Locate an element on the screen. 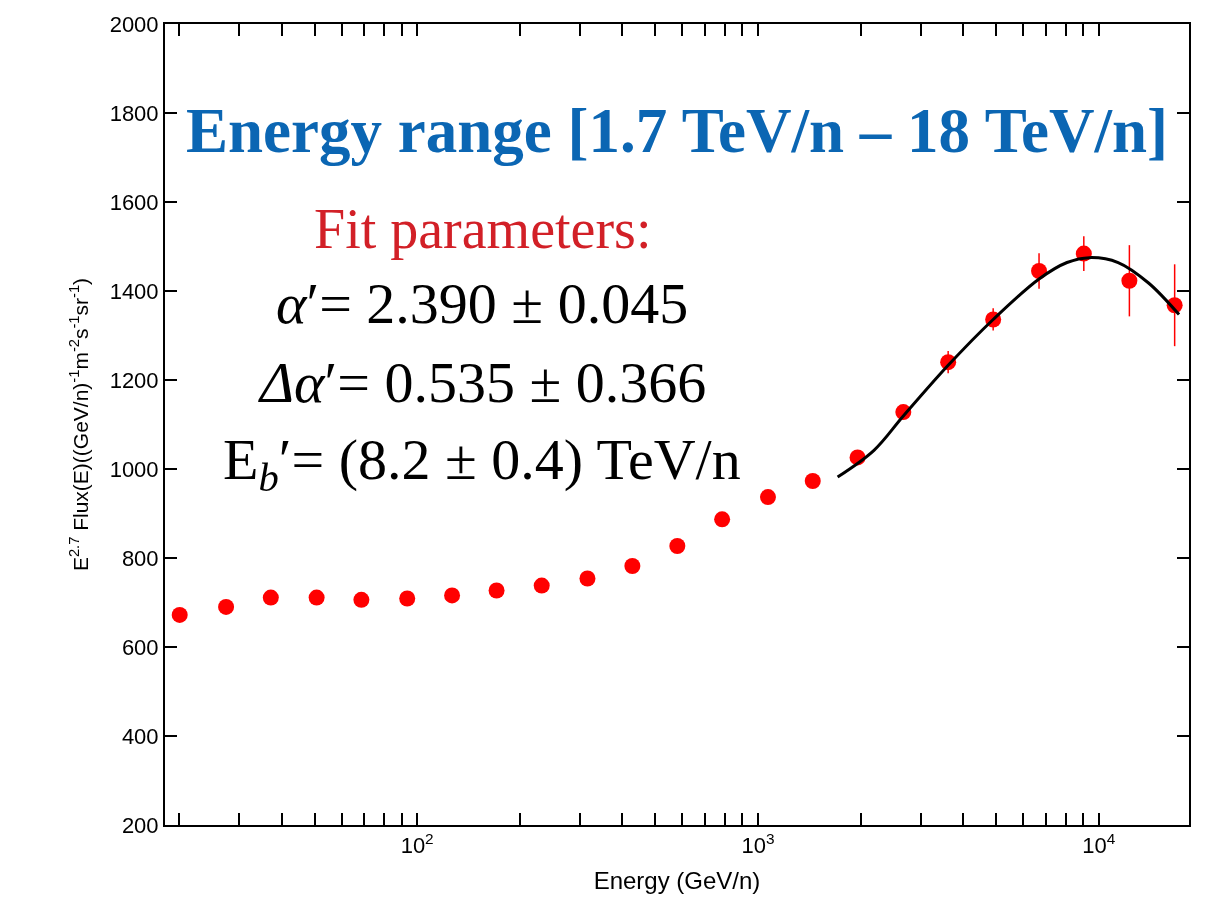 Image resolution: width=1219 pixels, height=902 pixels. y-tick-label: 800 is located at coordinates (140, 558).